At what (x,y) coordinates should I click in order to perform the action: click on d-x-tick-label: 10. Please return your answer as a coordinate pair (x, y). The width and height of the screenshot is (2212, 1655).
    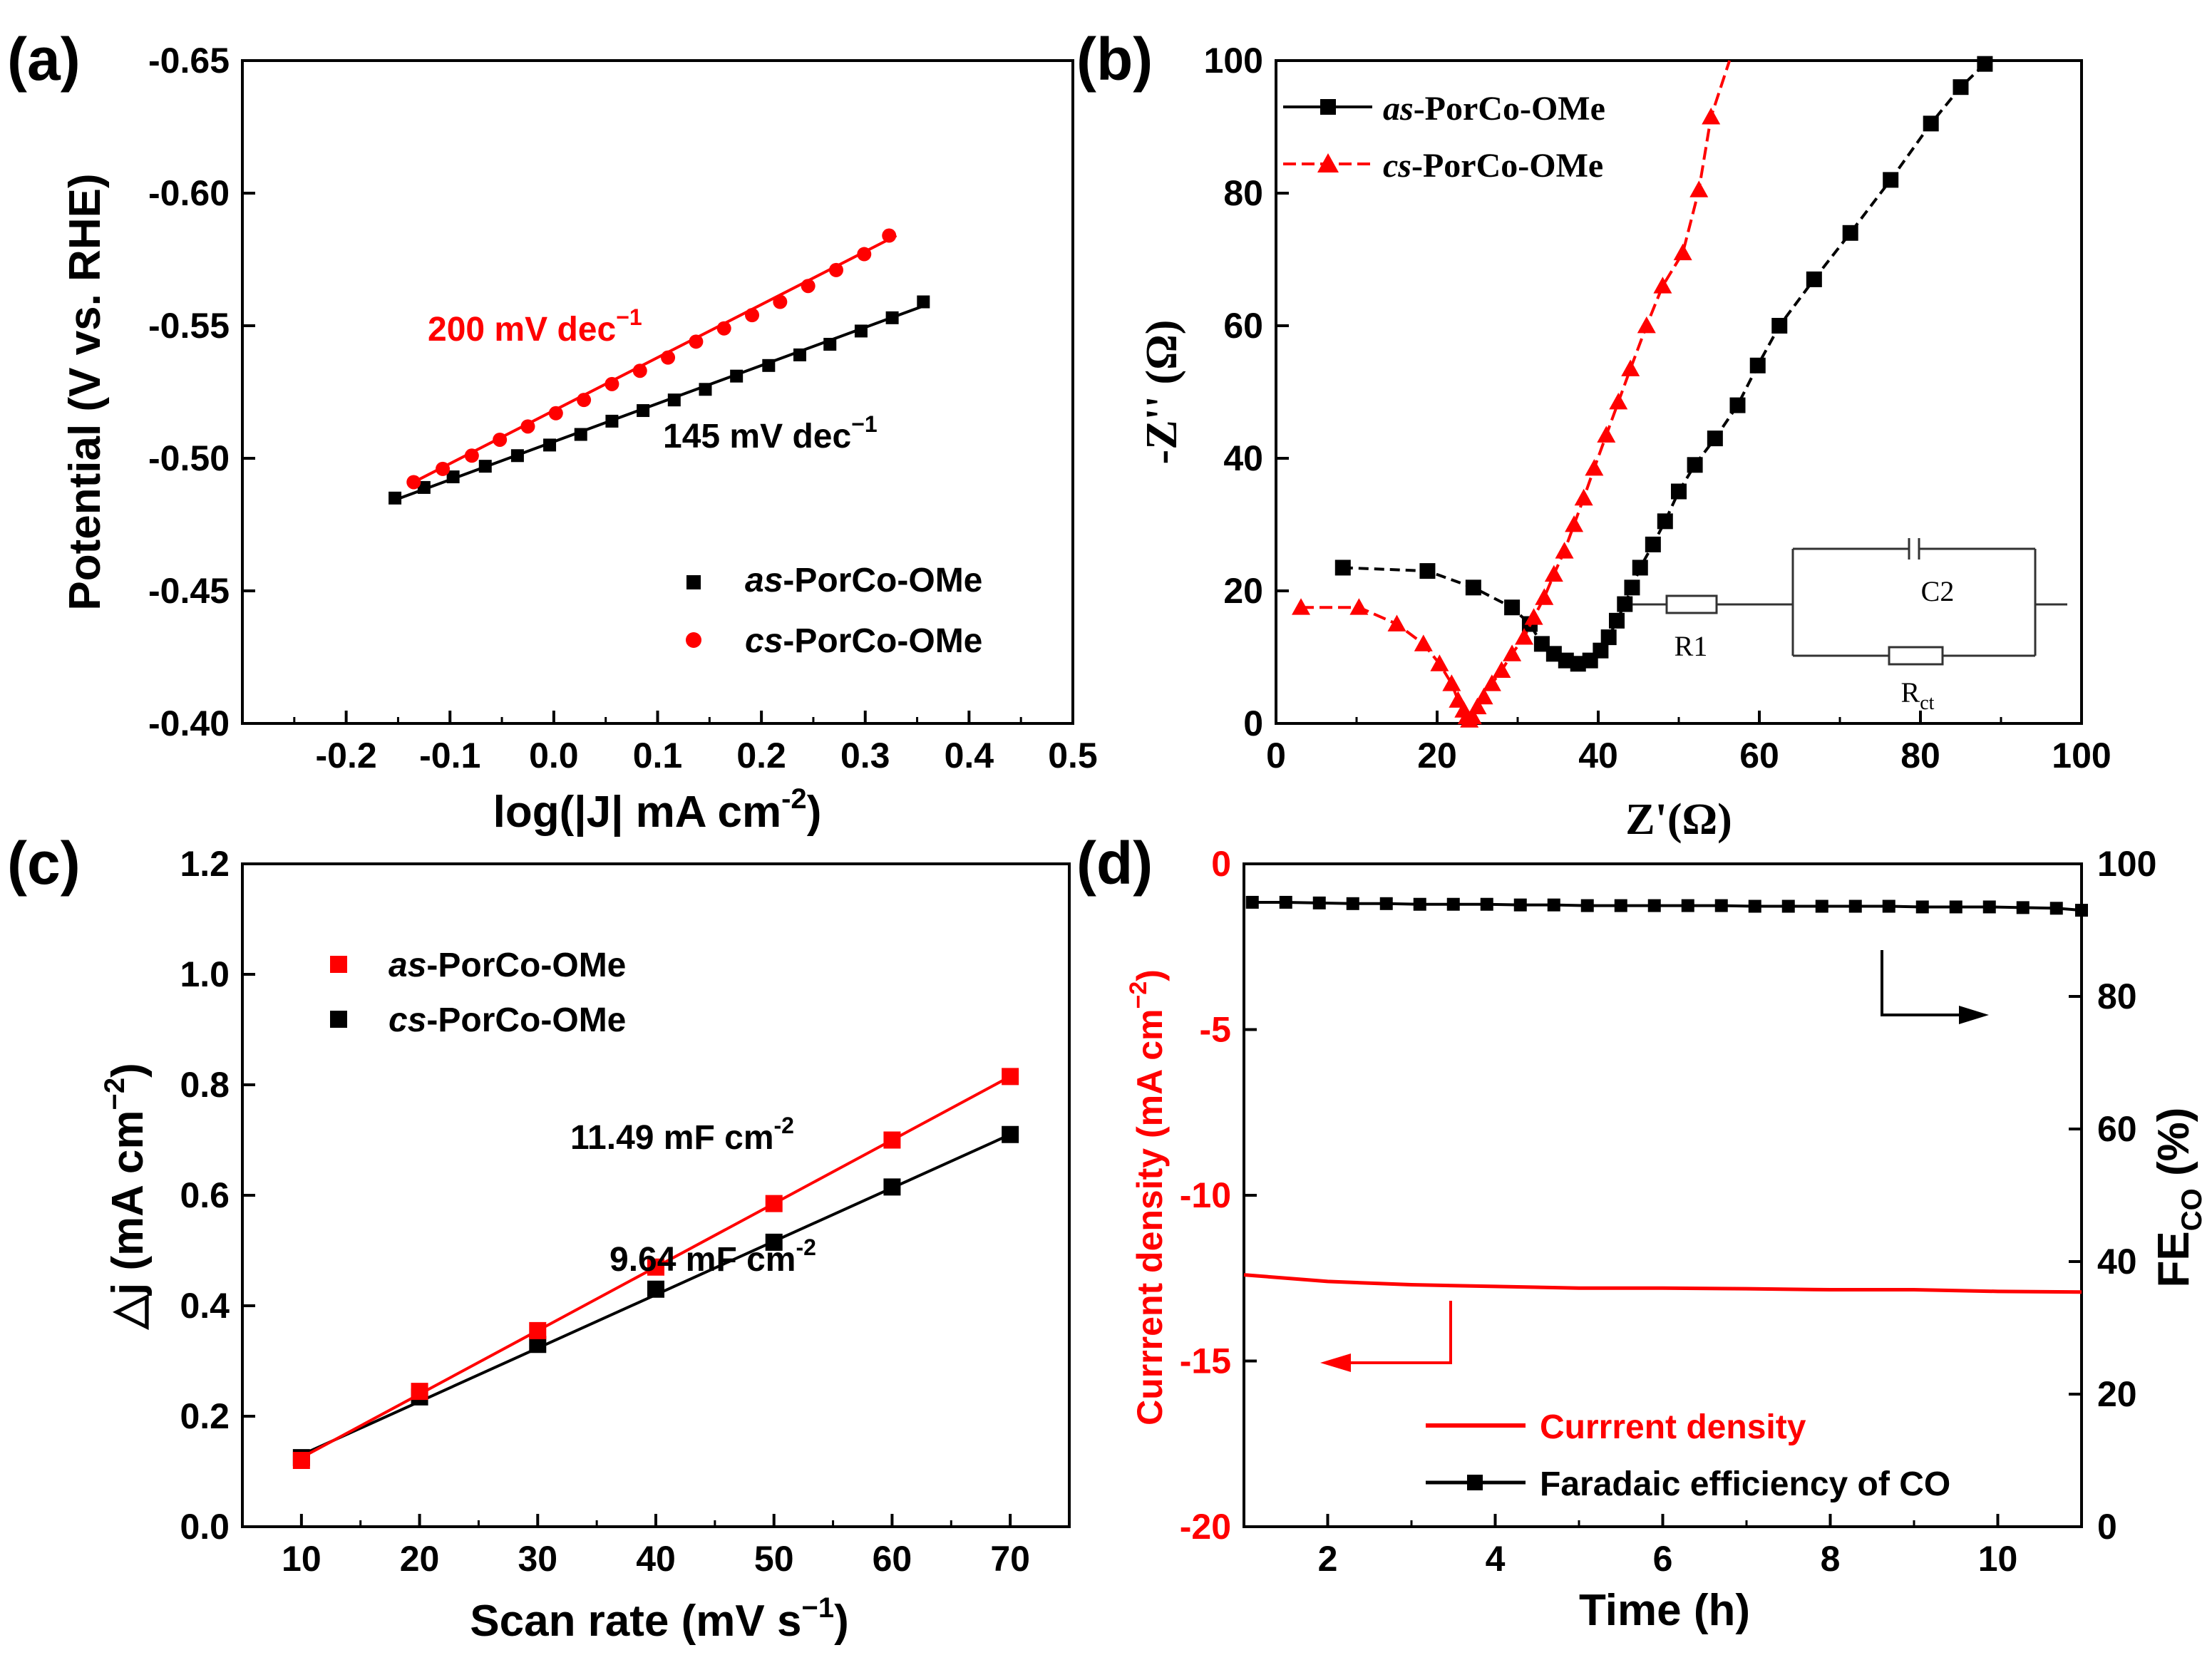
    Looking at the image, I should click on (1998, 1559).